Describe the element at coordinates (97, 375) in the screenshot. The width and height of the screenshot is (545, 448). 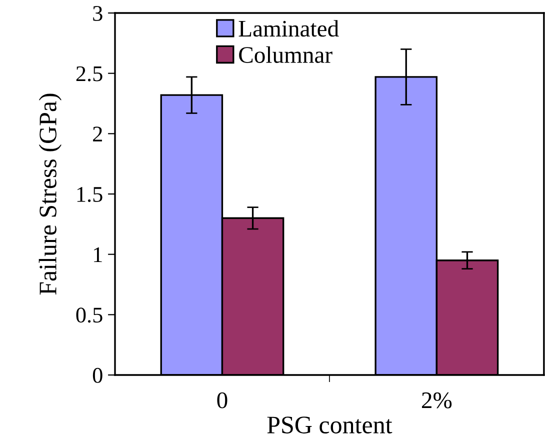
I see `y-tick-label: 0` at that location.